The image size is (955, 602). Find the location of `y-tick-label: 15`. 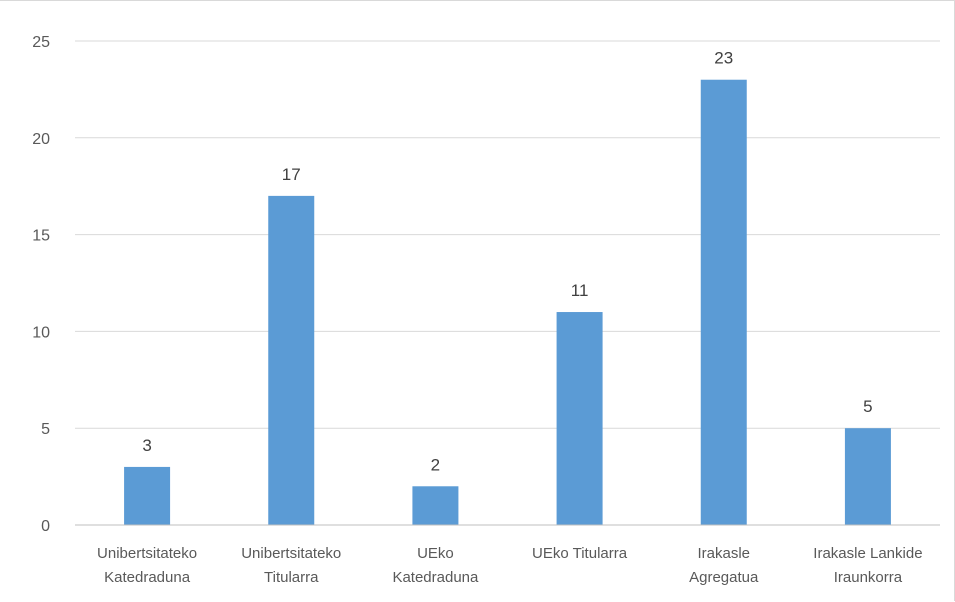

y-tick-label: 15 is located at coordinates (41, 236).